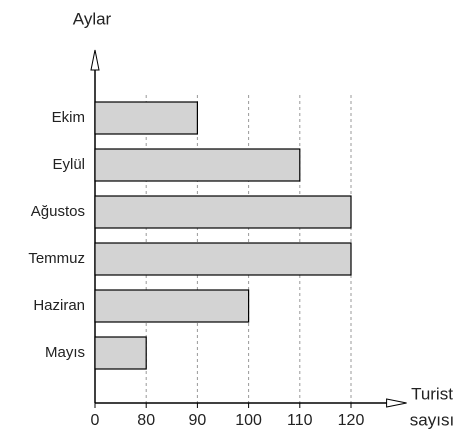 The width and height of the screenshot is (463, 443). I want to click on x-axis-arrow, so click(396, 403).